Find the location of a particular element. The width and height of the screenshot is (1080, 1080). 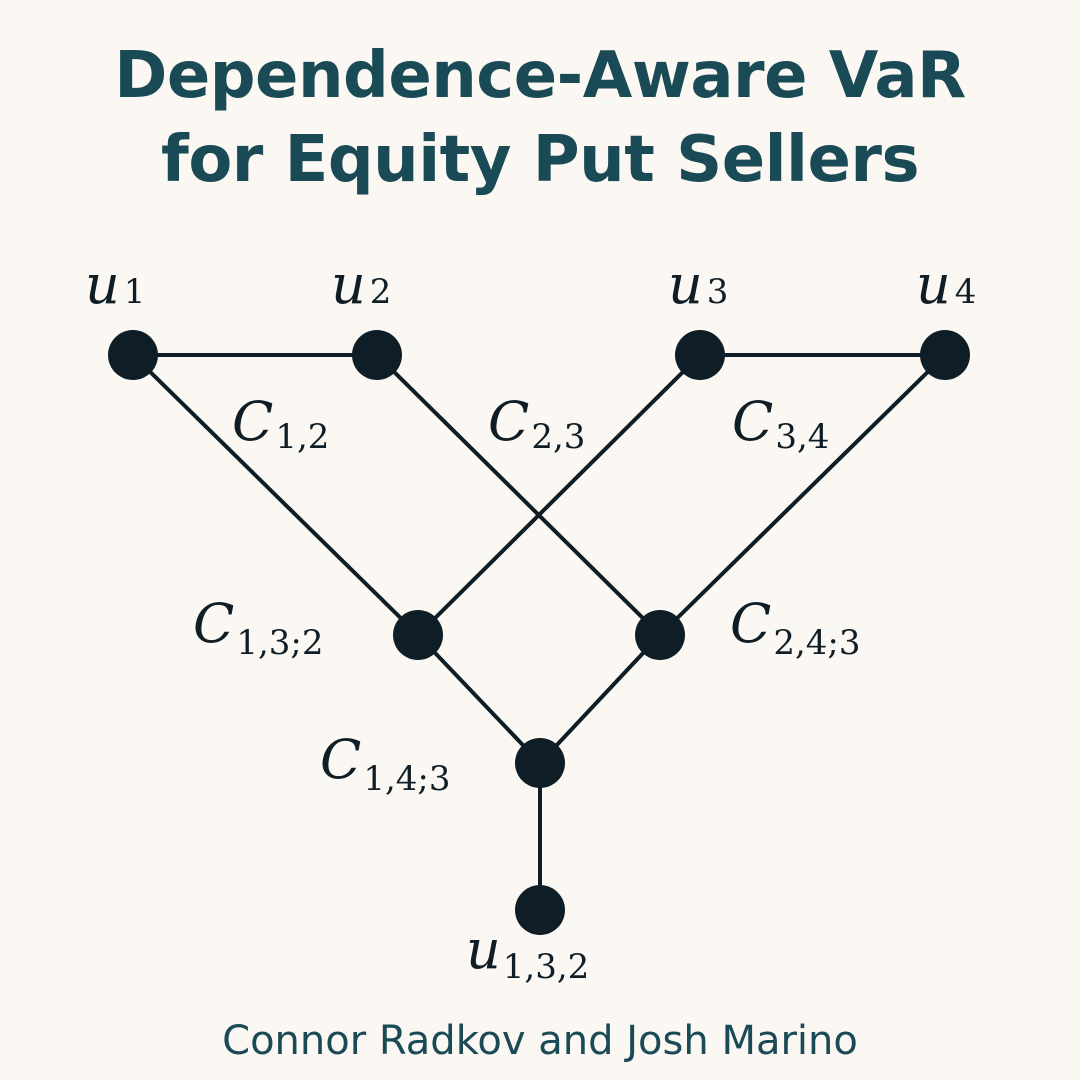

edge-label-c23: C2,3 is located at coordinates (536, 423).